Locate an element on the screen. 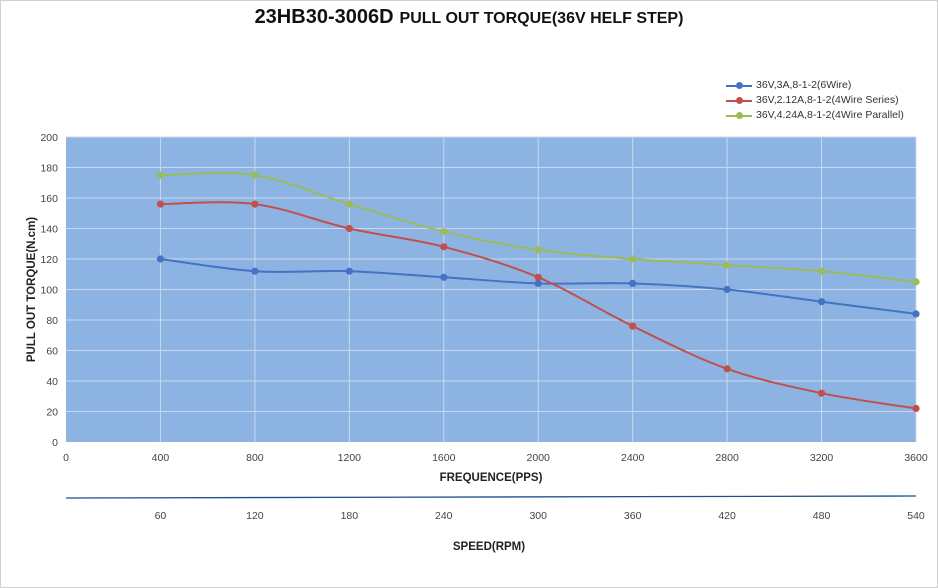 The image size is (938, 588). x-tick-label-1600: 1600 is located at coordinates (444, 458).